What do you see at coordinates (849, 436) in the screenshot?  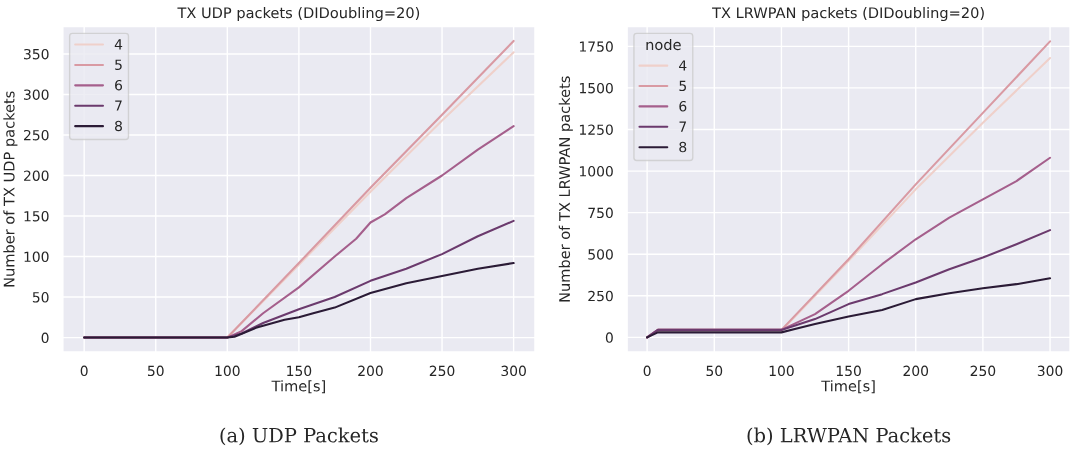 I see `text: (b) LRWPAN Packets` at bounding box center [849, 436].